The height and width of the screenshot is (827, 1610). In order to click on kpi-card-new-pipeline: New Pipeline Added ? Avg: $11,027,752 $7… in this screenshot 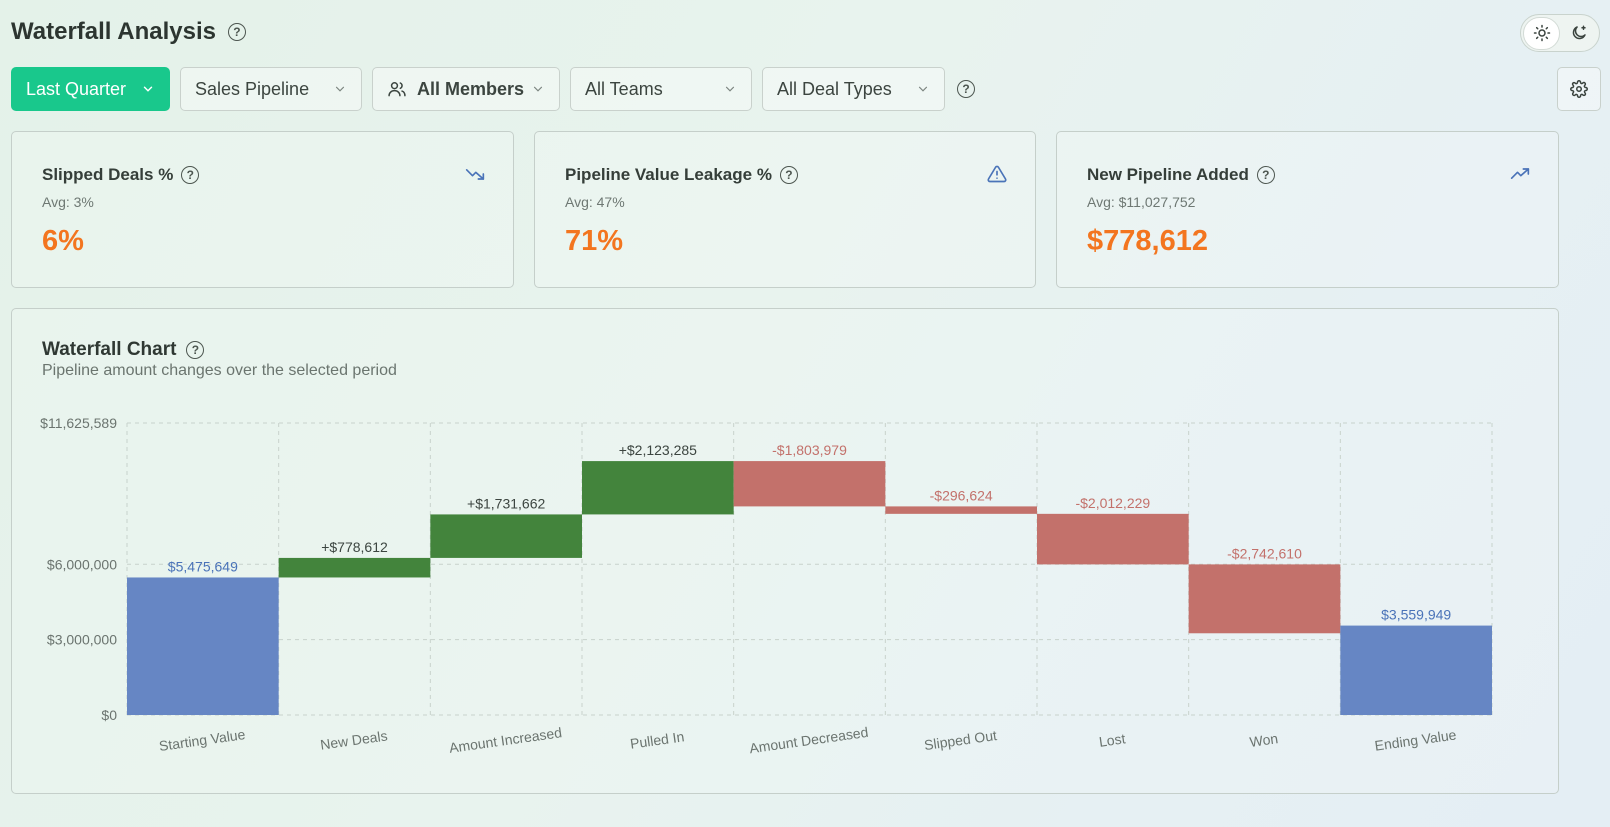, I will do `click(1307, 209)`.